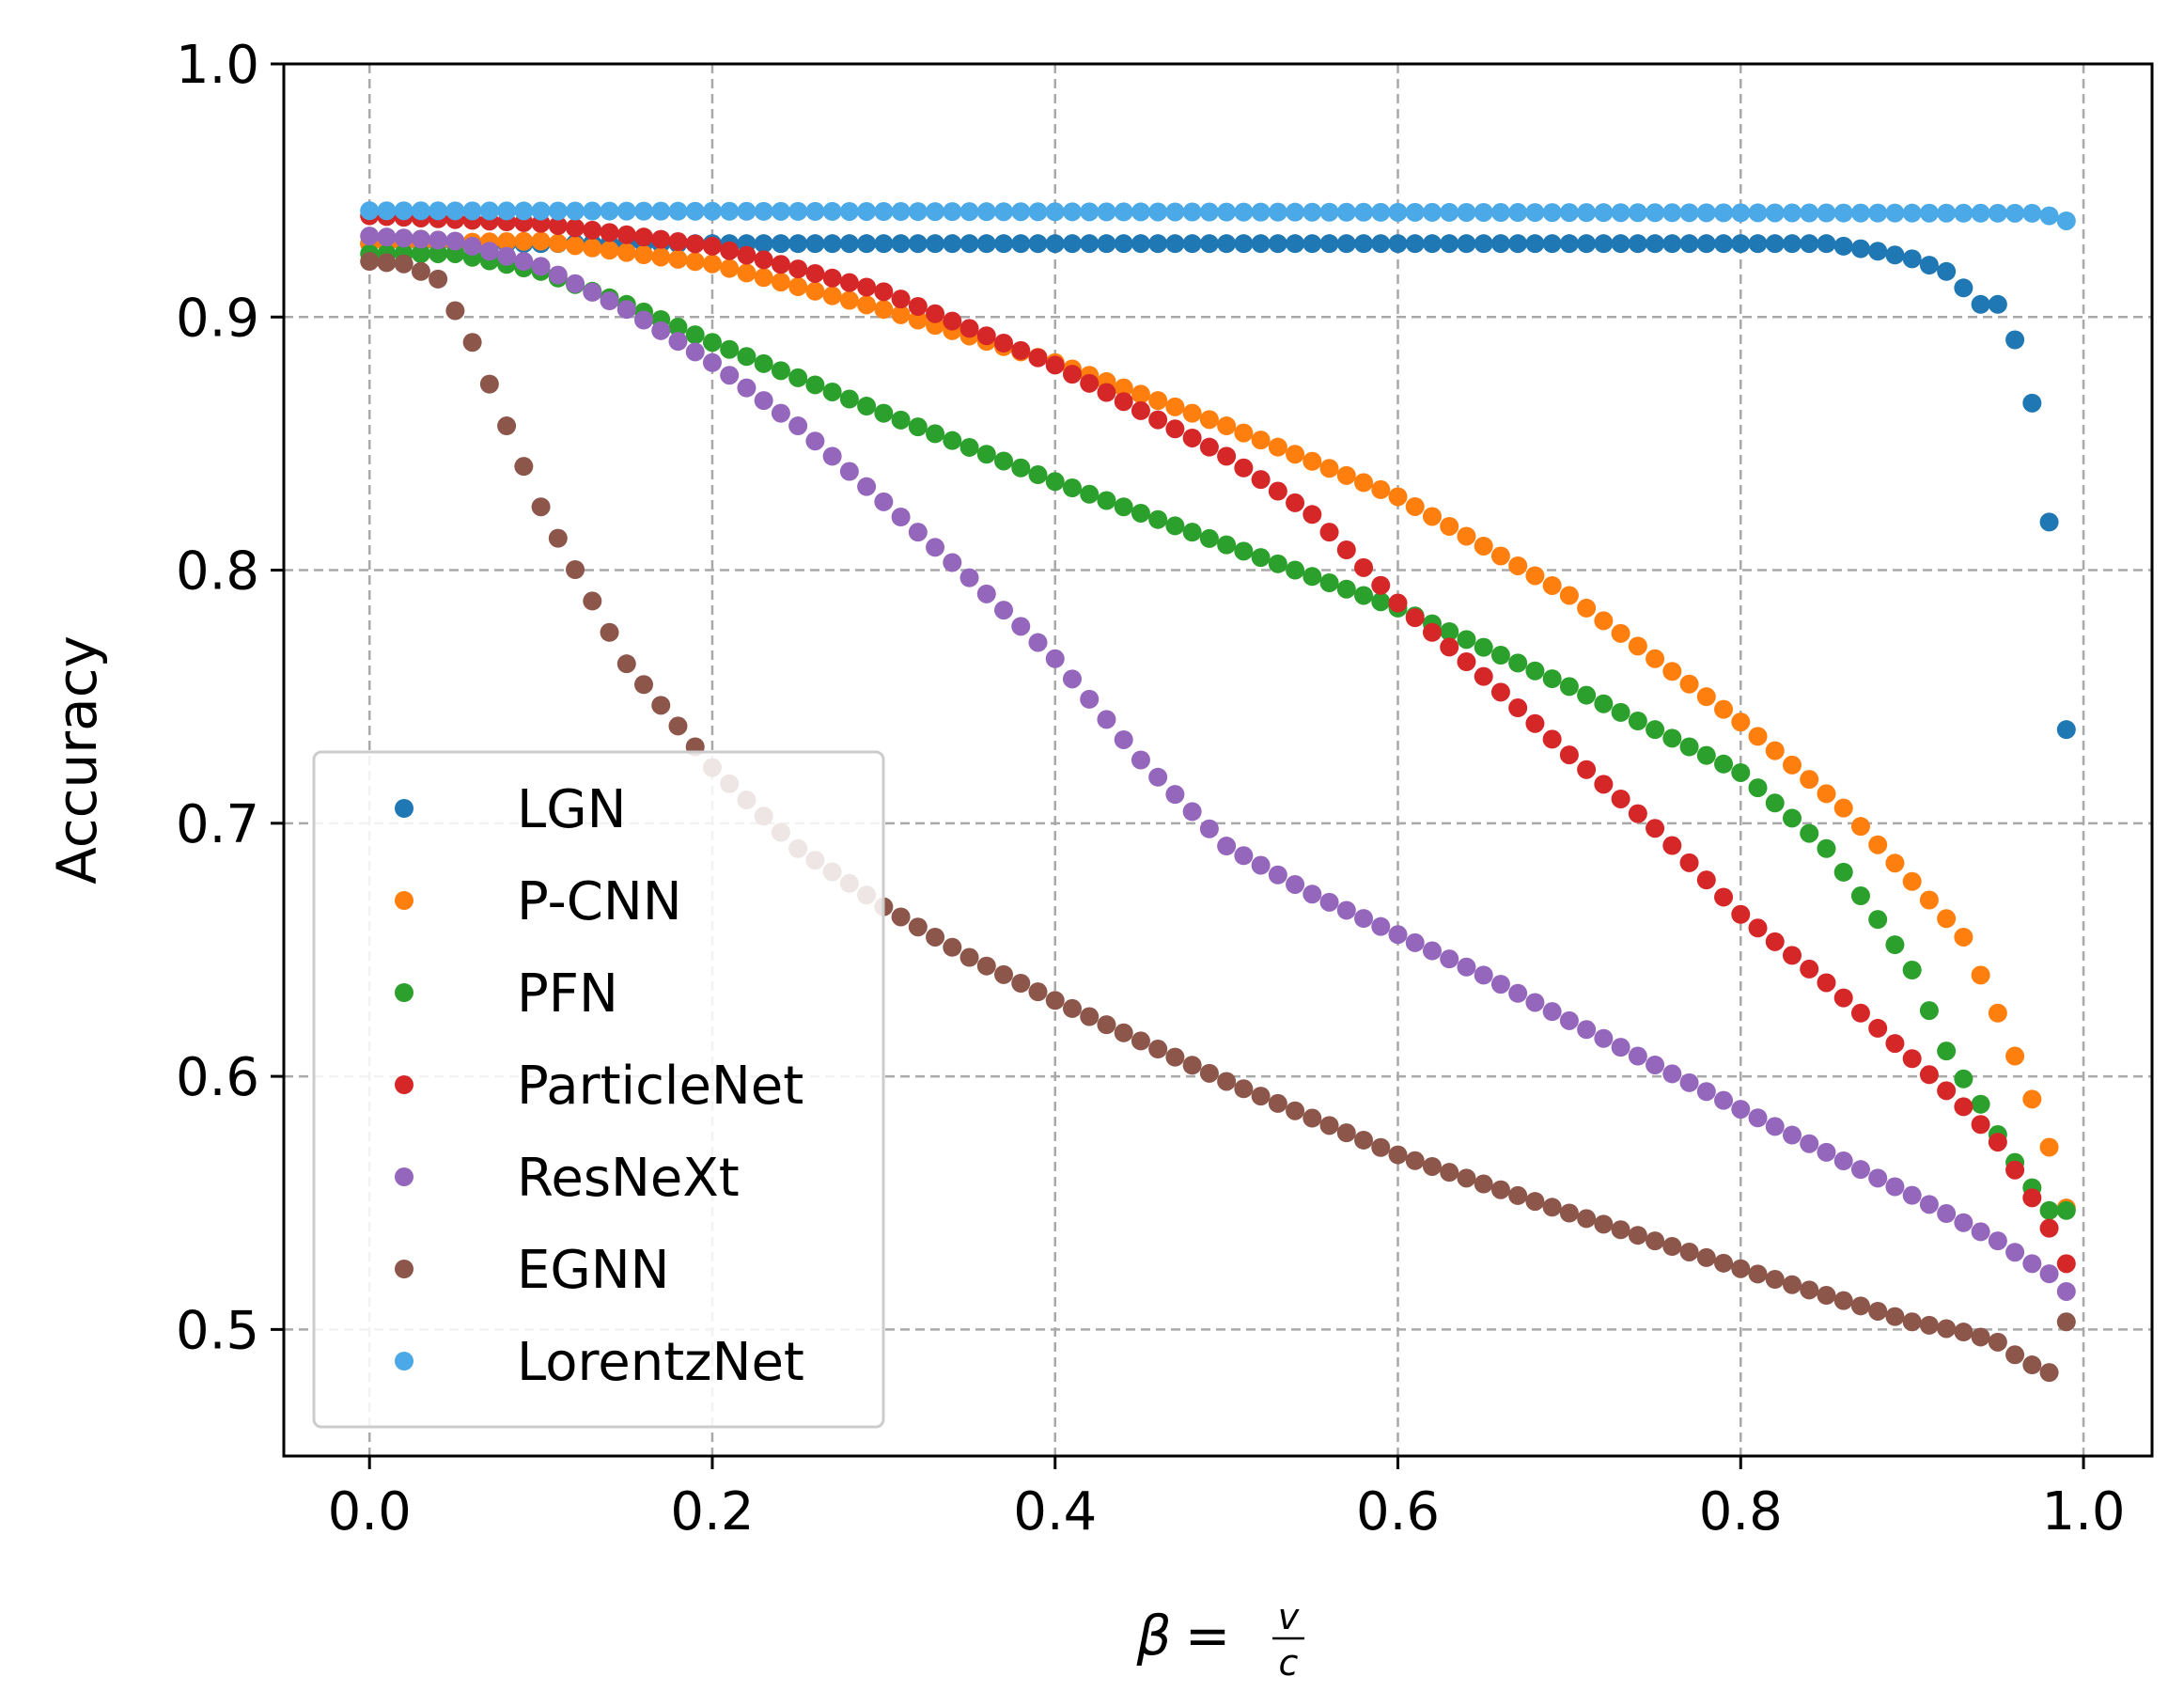 The width and height of the screenshot is (2184, 1707). Describe the element at coordinates (1153, 1636) in the screenshot. I see `x-axis-label-symbol: β` at that location.